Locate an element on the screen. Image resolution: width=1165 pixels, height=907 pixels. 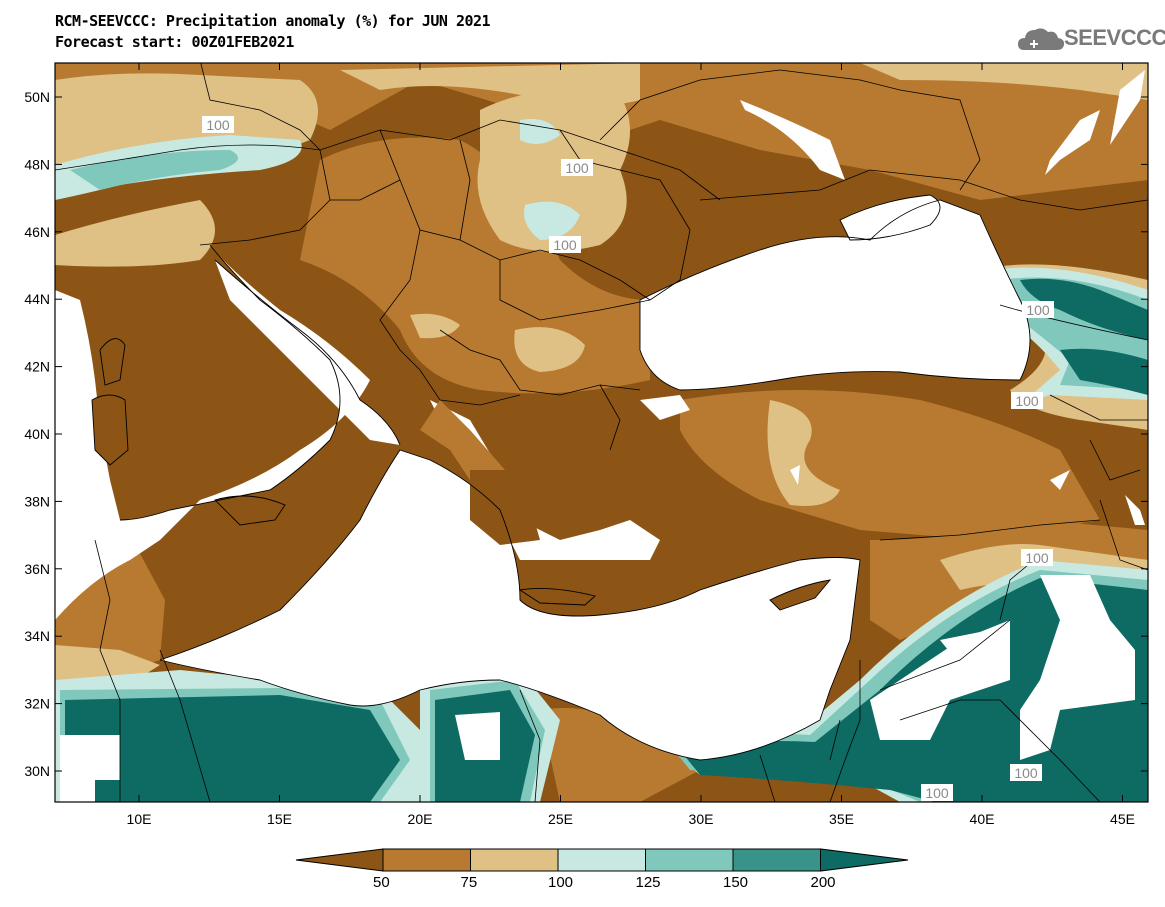
colorbar-label: 50 is located at coordinates (381, 882).